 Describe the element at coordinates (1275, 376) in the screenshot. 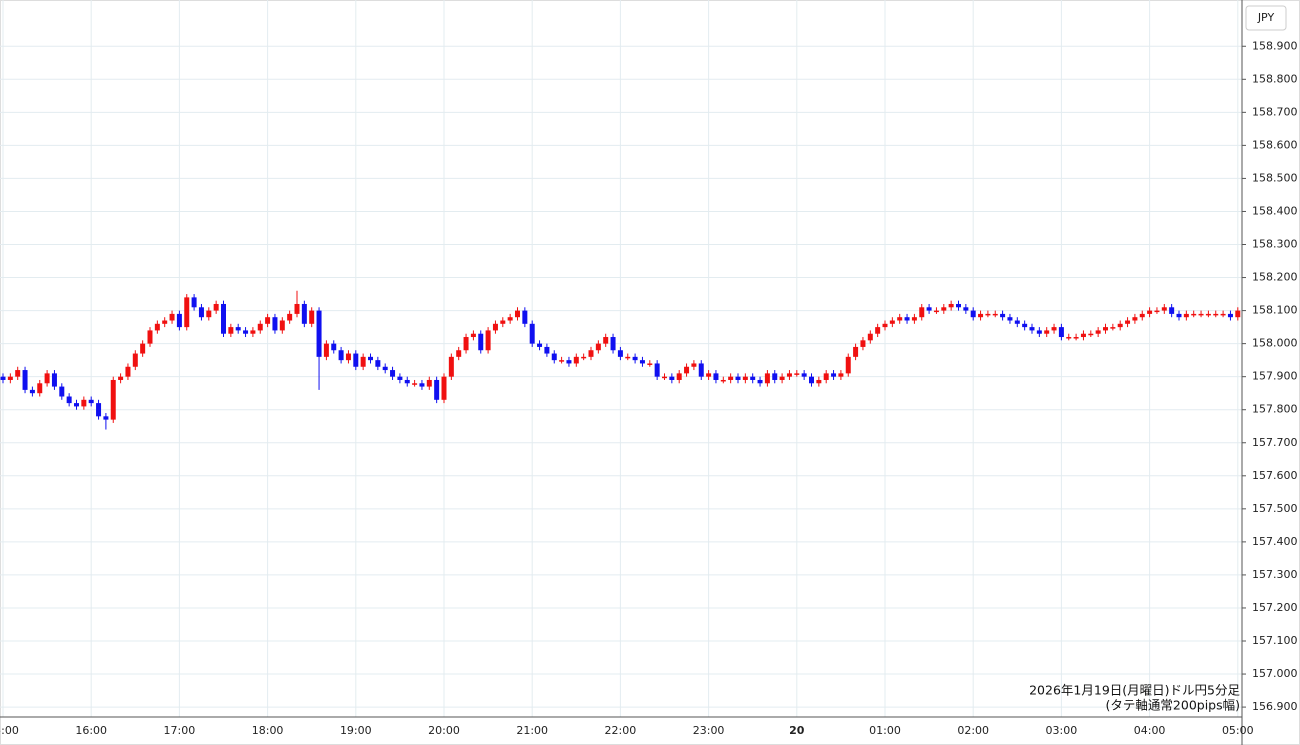

I see `y-tick-label: 157.900` at that location.